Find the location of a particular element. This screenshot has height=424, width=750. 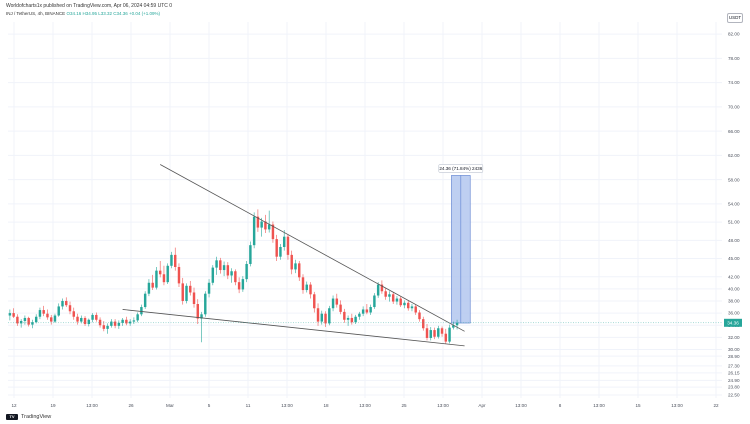

trendline-lower is located at coordinates (293, 328).